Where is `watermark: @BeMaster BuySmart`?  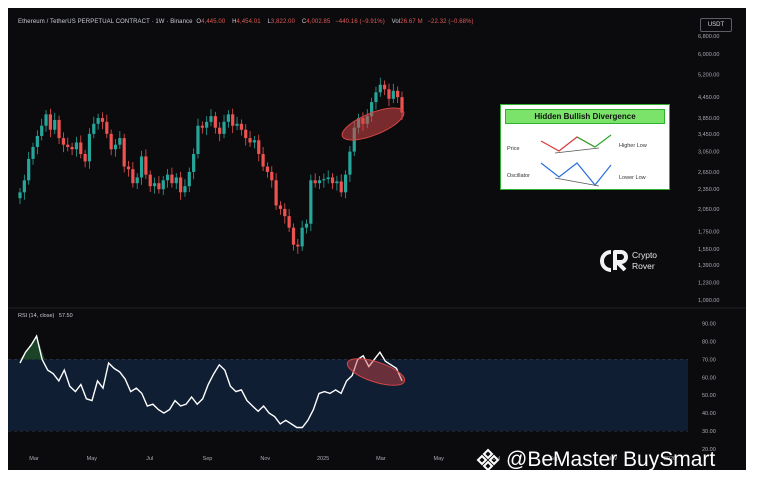 watermark: @BeMaster BuySmart is located at coordinates (595, 460).